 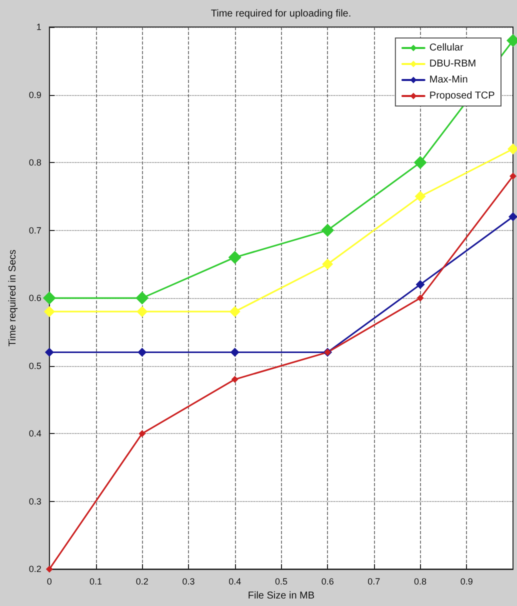 I want to click on chart-title: Time required for uploading file., so click(x=281, y=14).